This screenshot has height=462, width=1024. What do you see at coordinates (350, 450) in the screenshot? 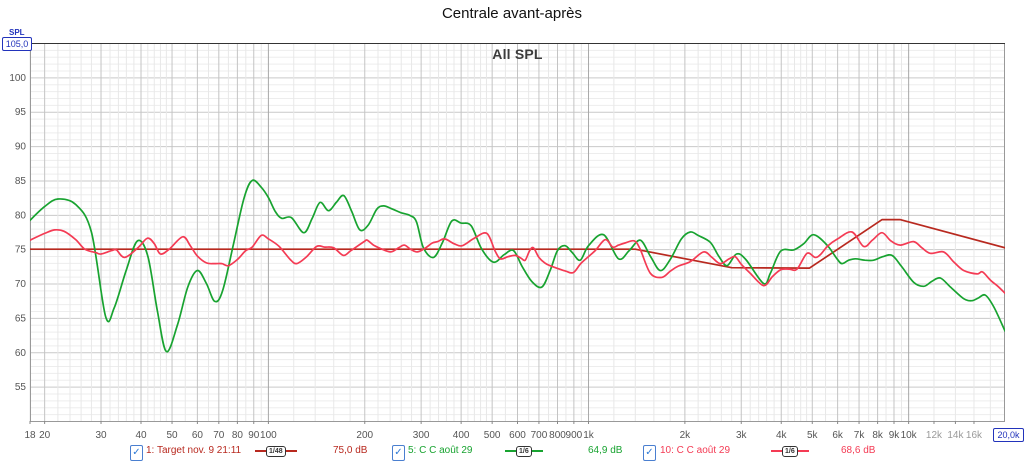
I see `legend-value-target: 75,0 dB` at bounding box center [350, 450].